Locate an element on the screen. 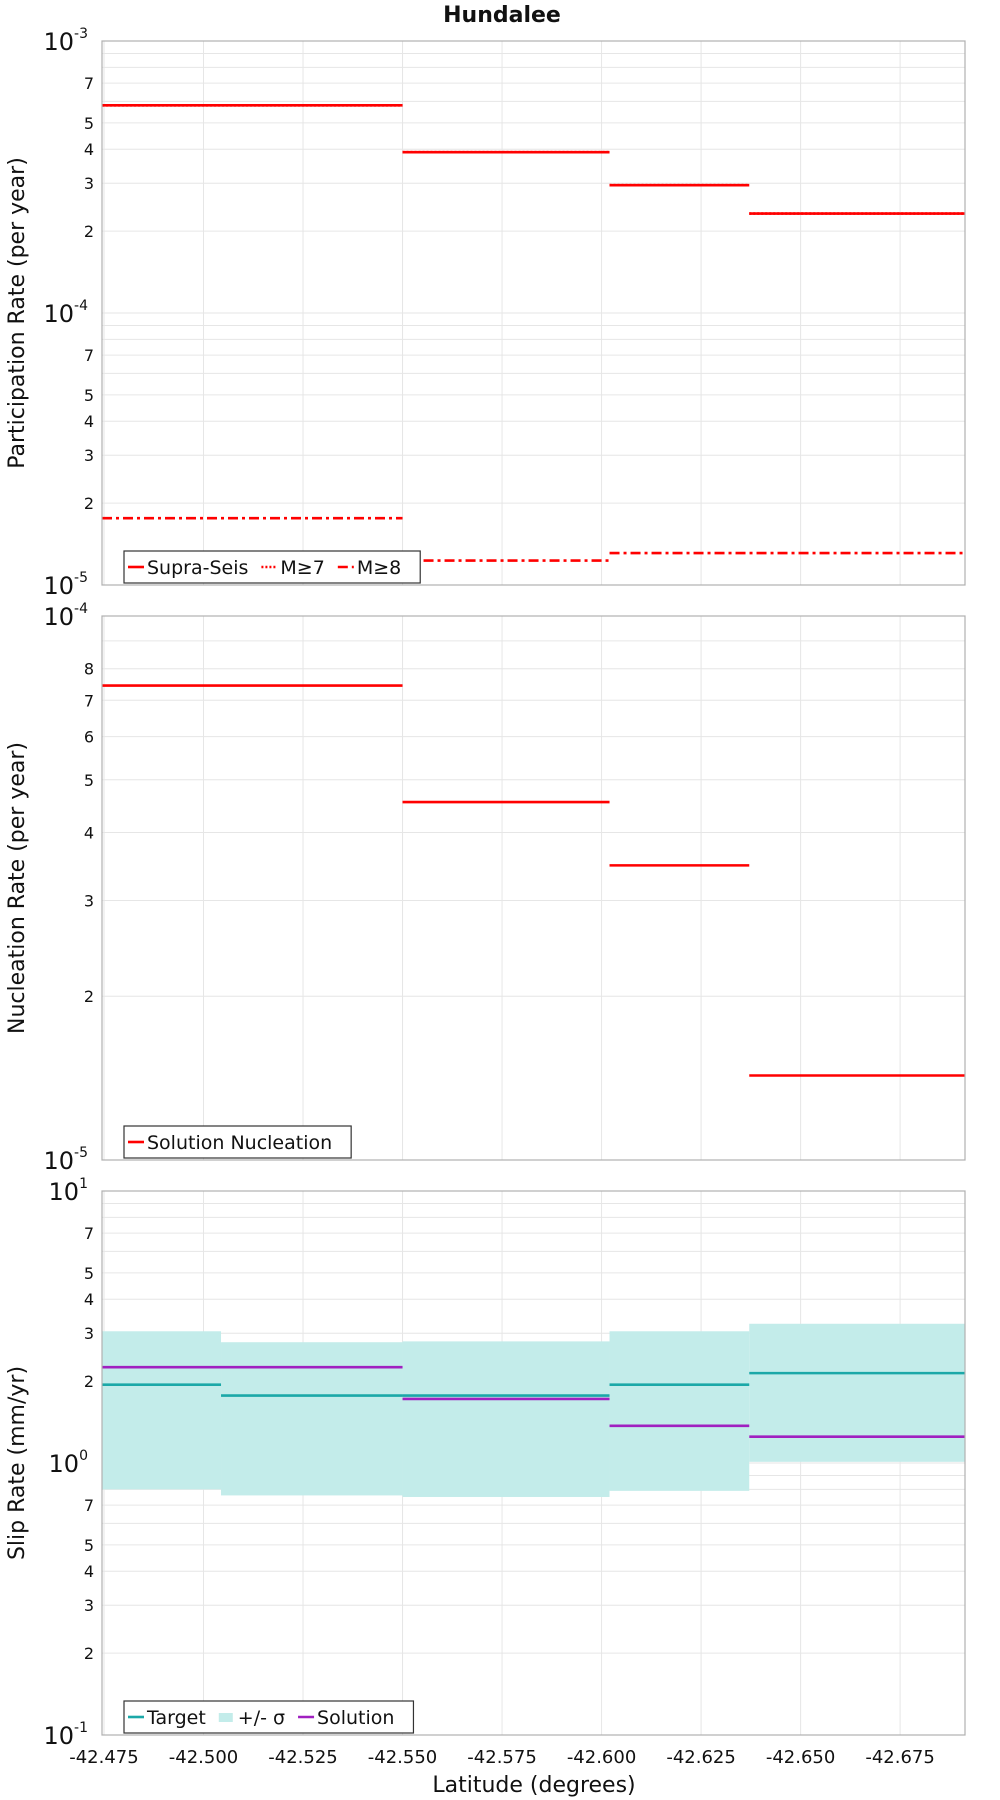  x-tick-label: -42.675 is located at coordinates (899, 1757).